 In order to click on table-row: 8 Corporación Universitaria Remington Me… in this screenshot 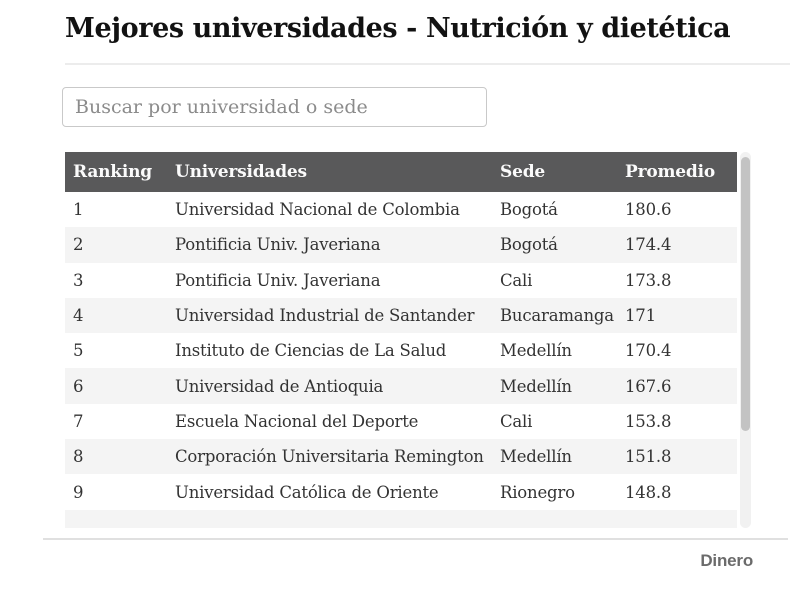, I will do `click(401, 457)`.